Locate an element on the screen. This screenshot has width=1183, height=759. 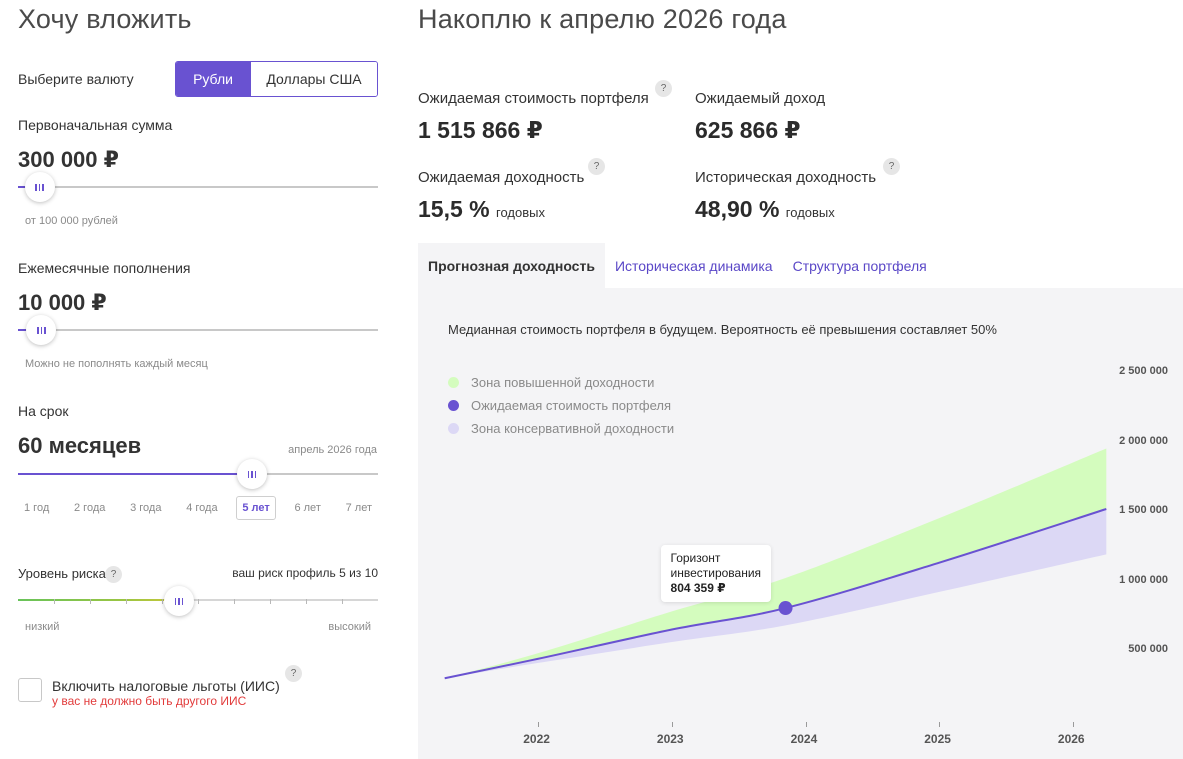
risk-profile-text: ваш риск профиль 5 из 10 is located at coordinates (305, 573).